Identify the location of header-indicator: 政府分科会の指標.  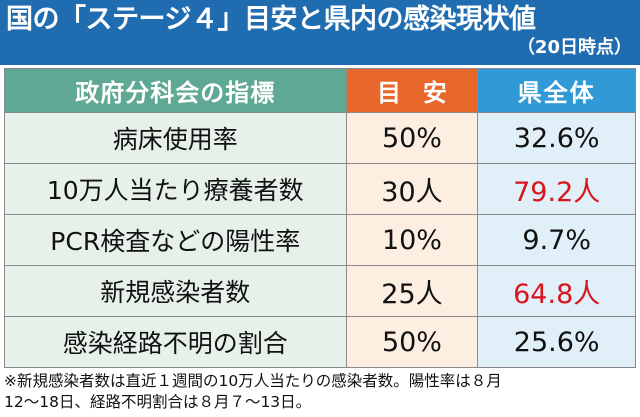
(175, 90).